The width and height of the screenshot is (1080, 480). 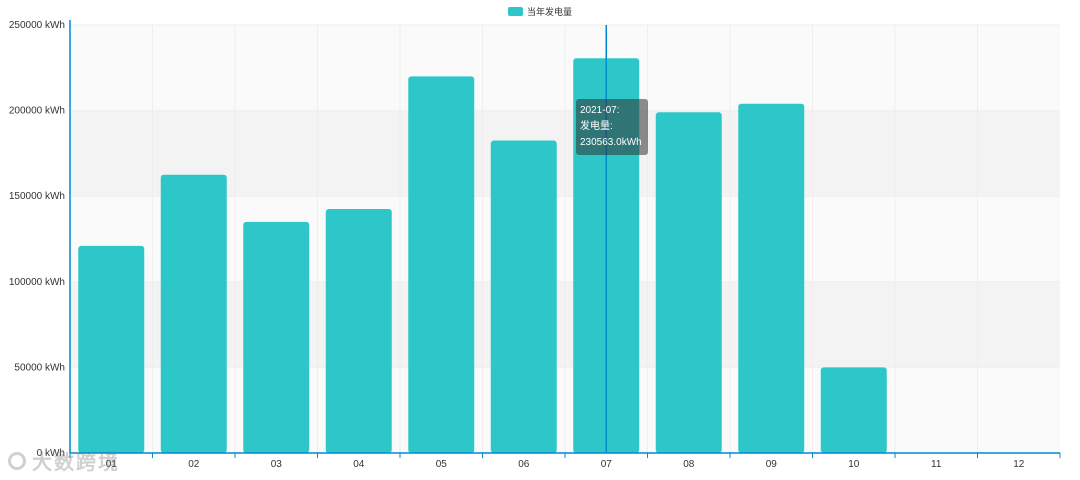 I want to click on x-tick-label: 07, so click(x=607, y=464).